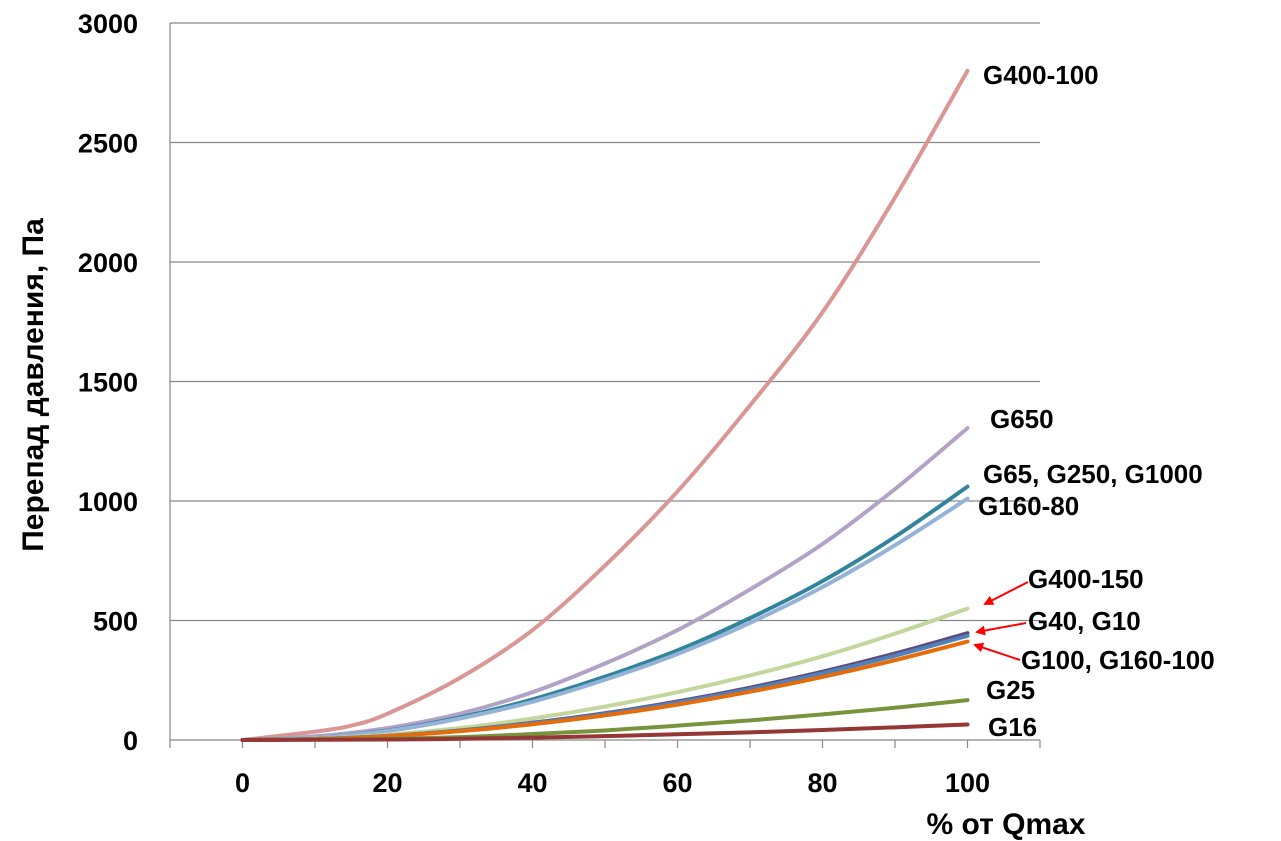  I want to click on y-tick-label: 2000, so click(108, 263).